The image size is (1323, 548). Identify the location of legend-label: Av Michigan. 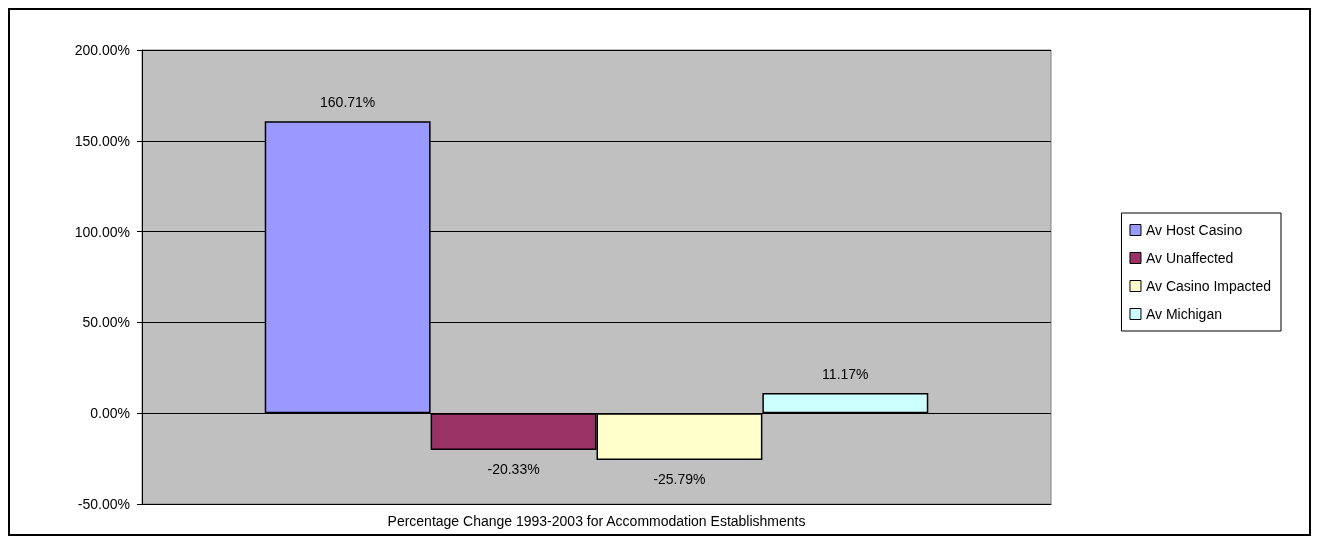
(1183, 314).